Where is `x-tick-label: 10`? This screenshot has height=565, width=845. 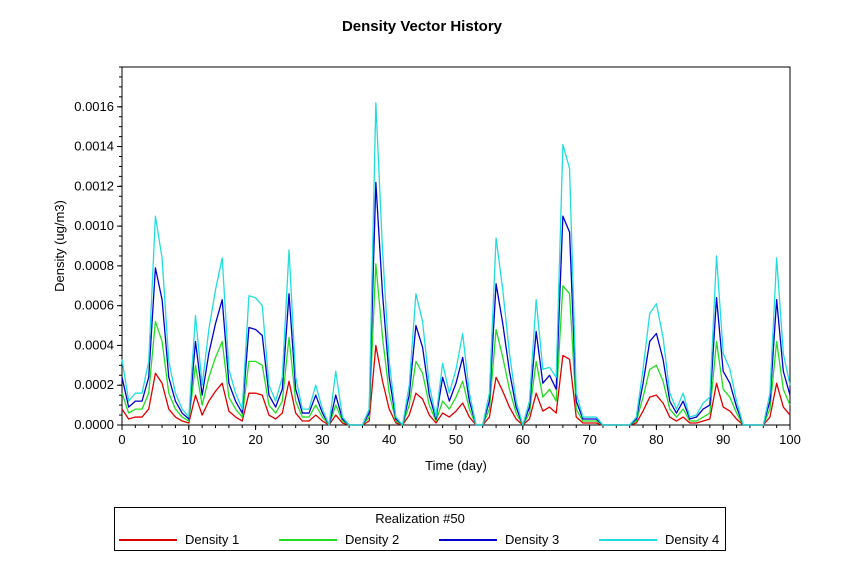
x-tick-label: 10 is located at coordinates (189, 439).